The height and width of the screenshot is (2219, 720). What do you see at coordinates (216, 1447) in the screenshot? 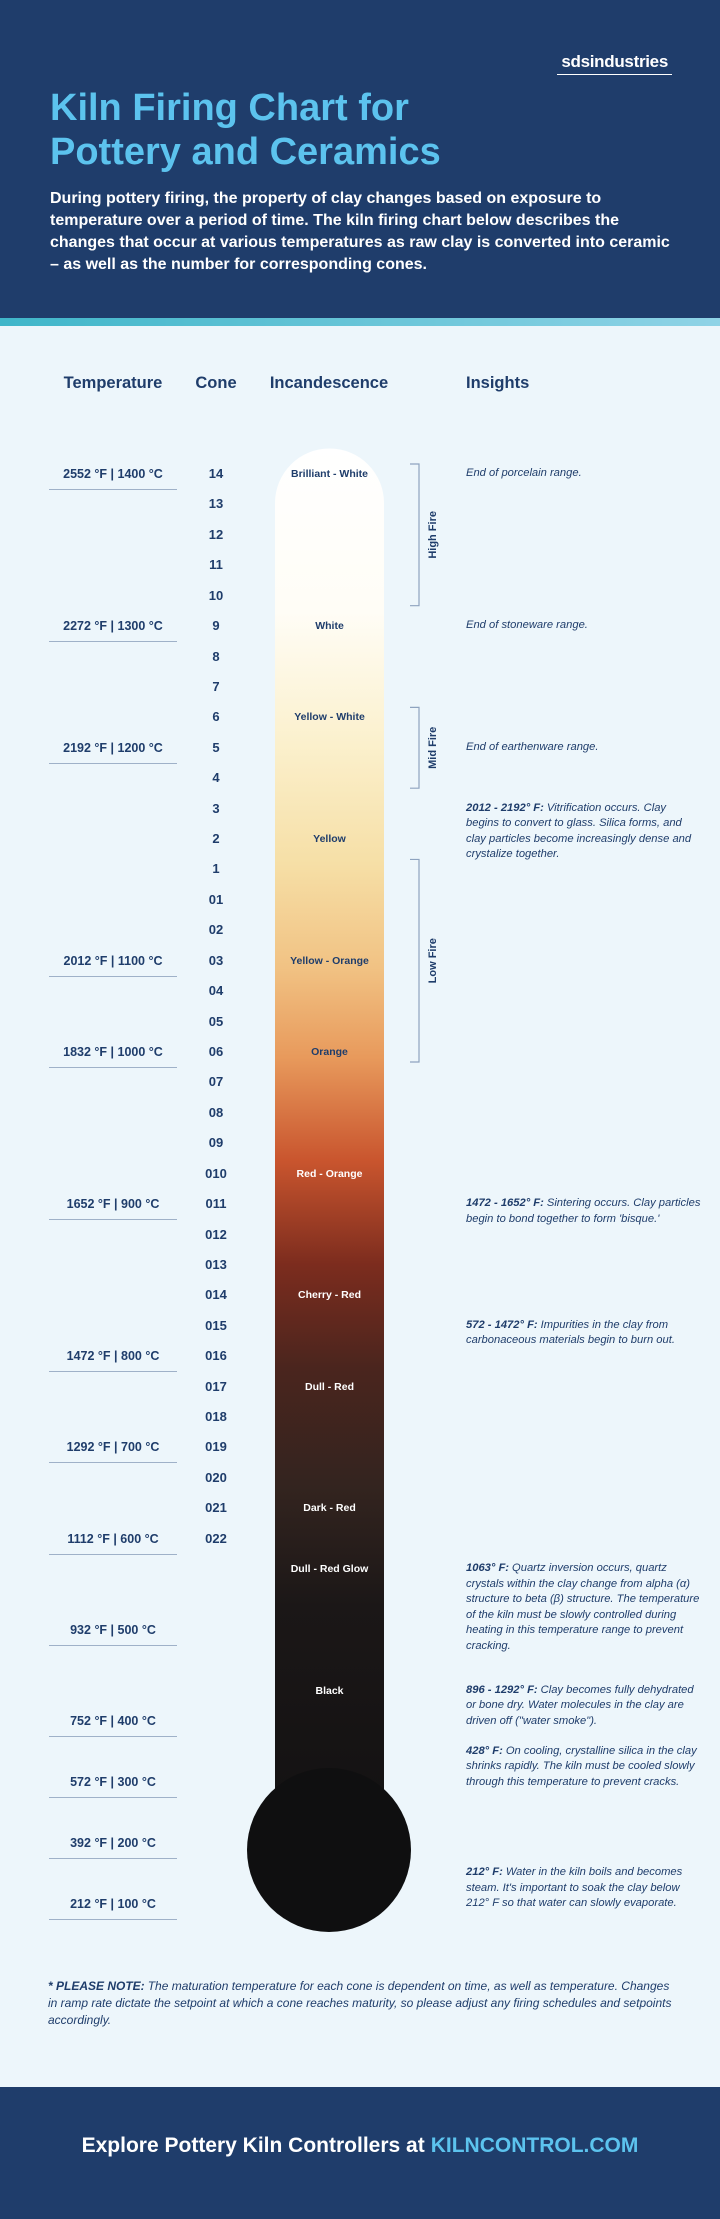
I see `cone: 019` at bounding box center [216, 1447].